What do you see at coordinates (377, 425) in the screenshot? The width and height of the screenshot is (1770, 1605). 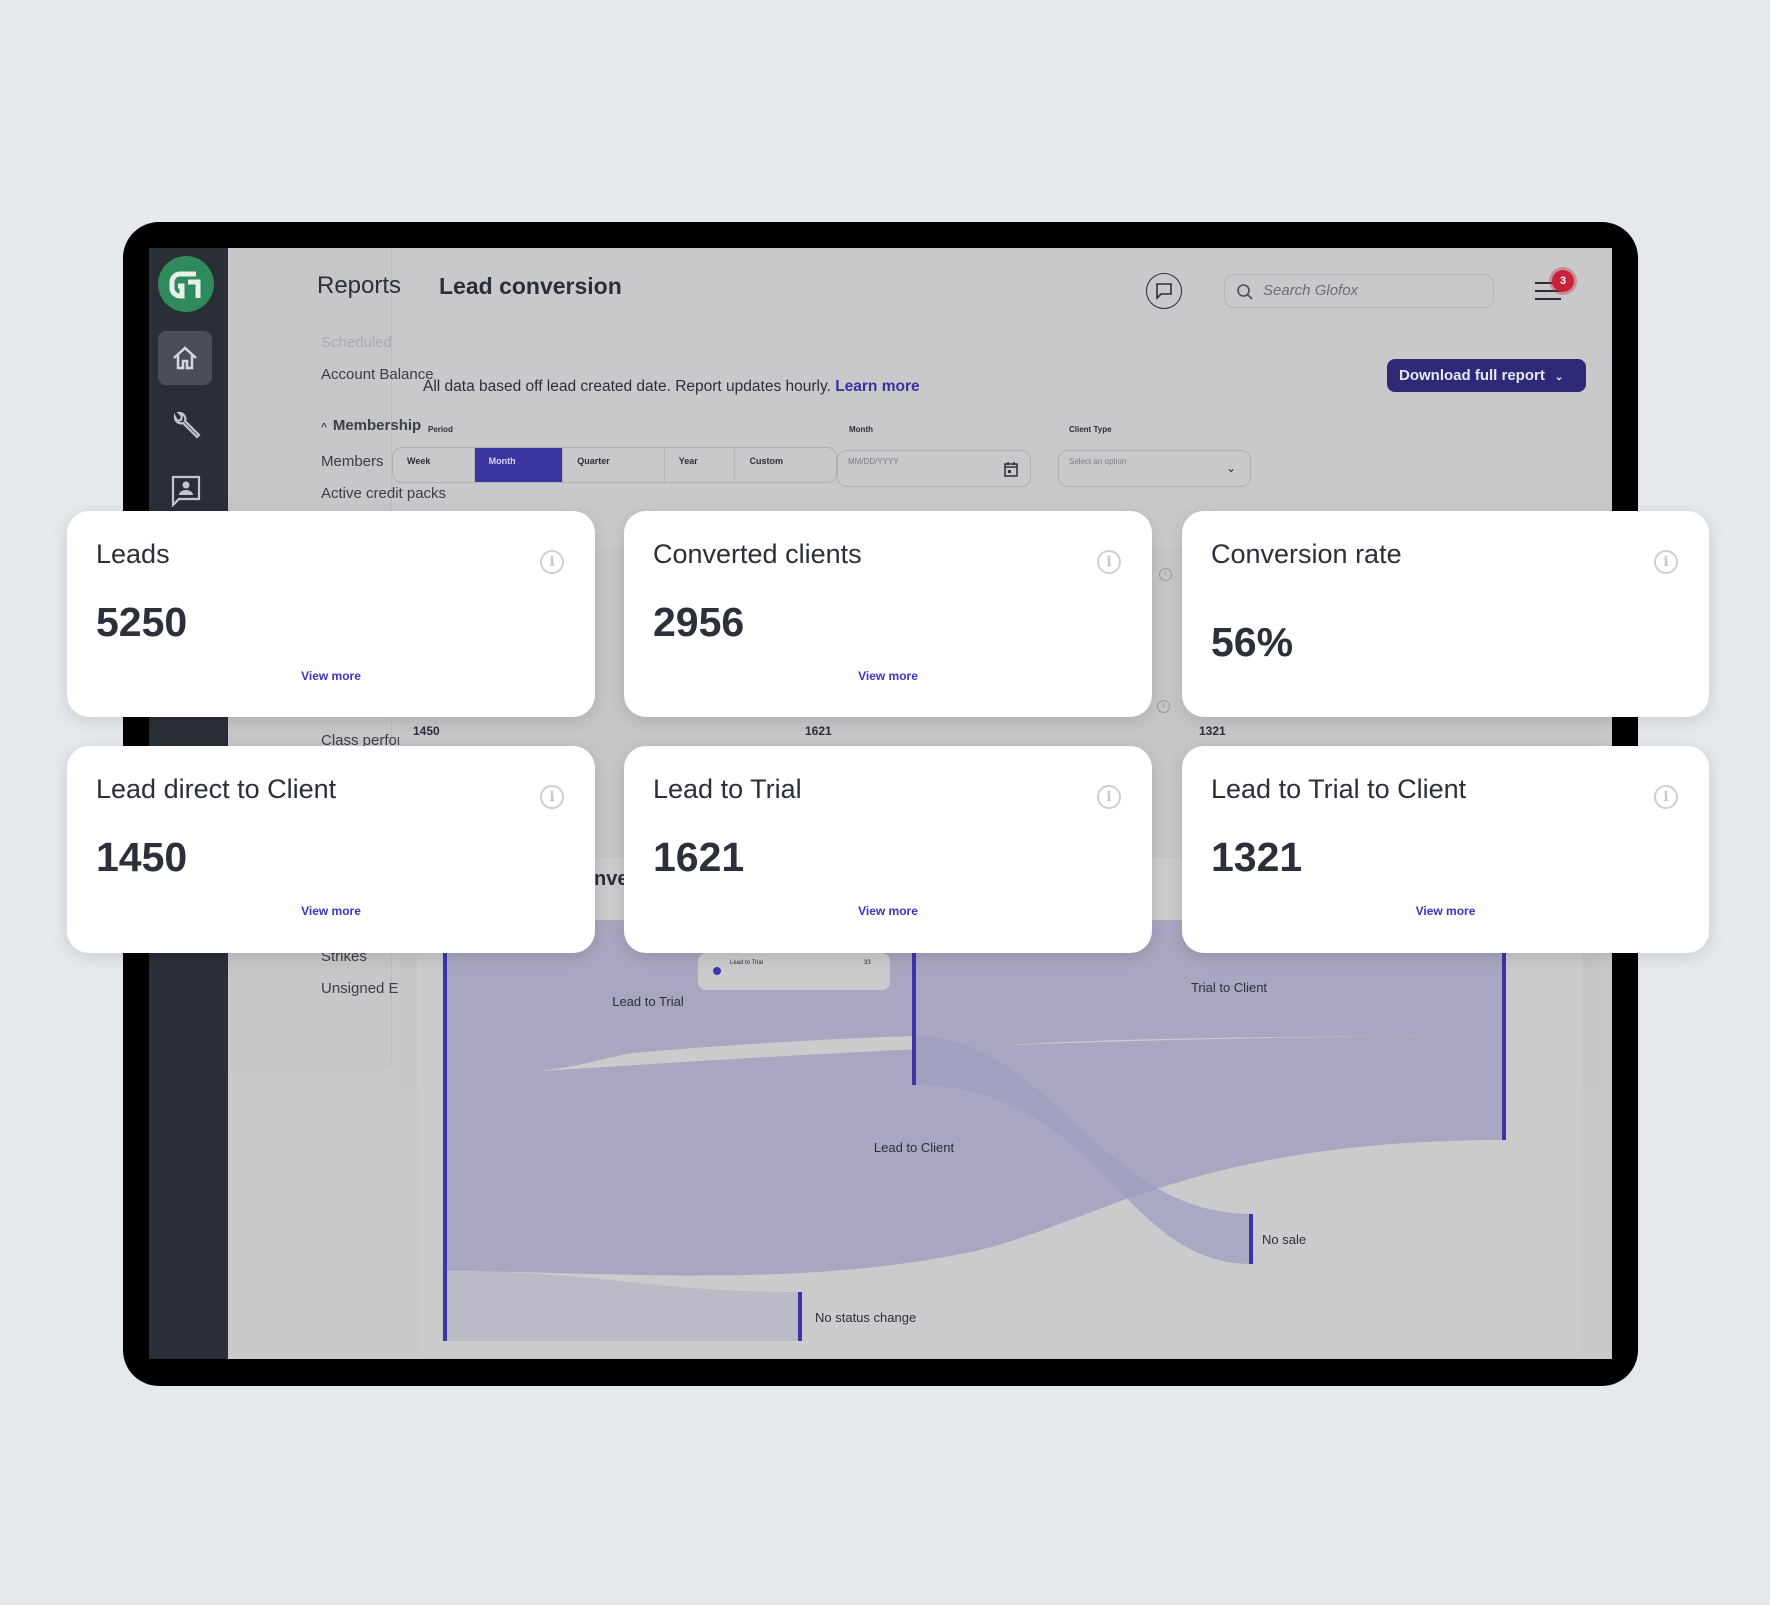 I see `group-label: Membership` at bounding box center [377, 425].